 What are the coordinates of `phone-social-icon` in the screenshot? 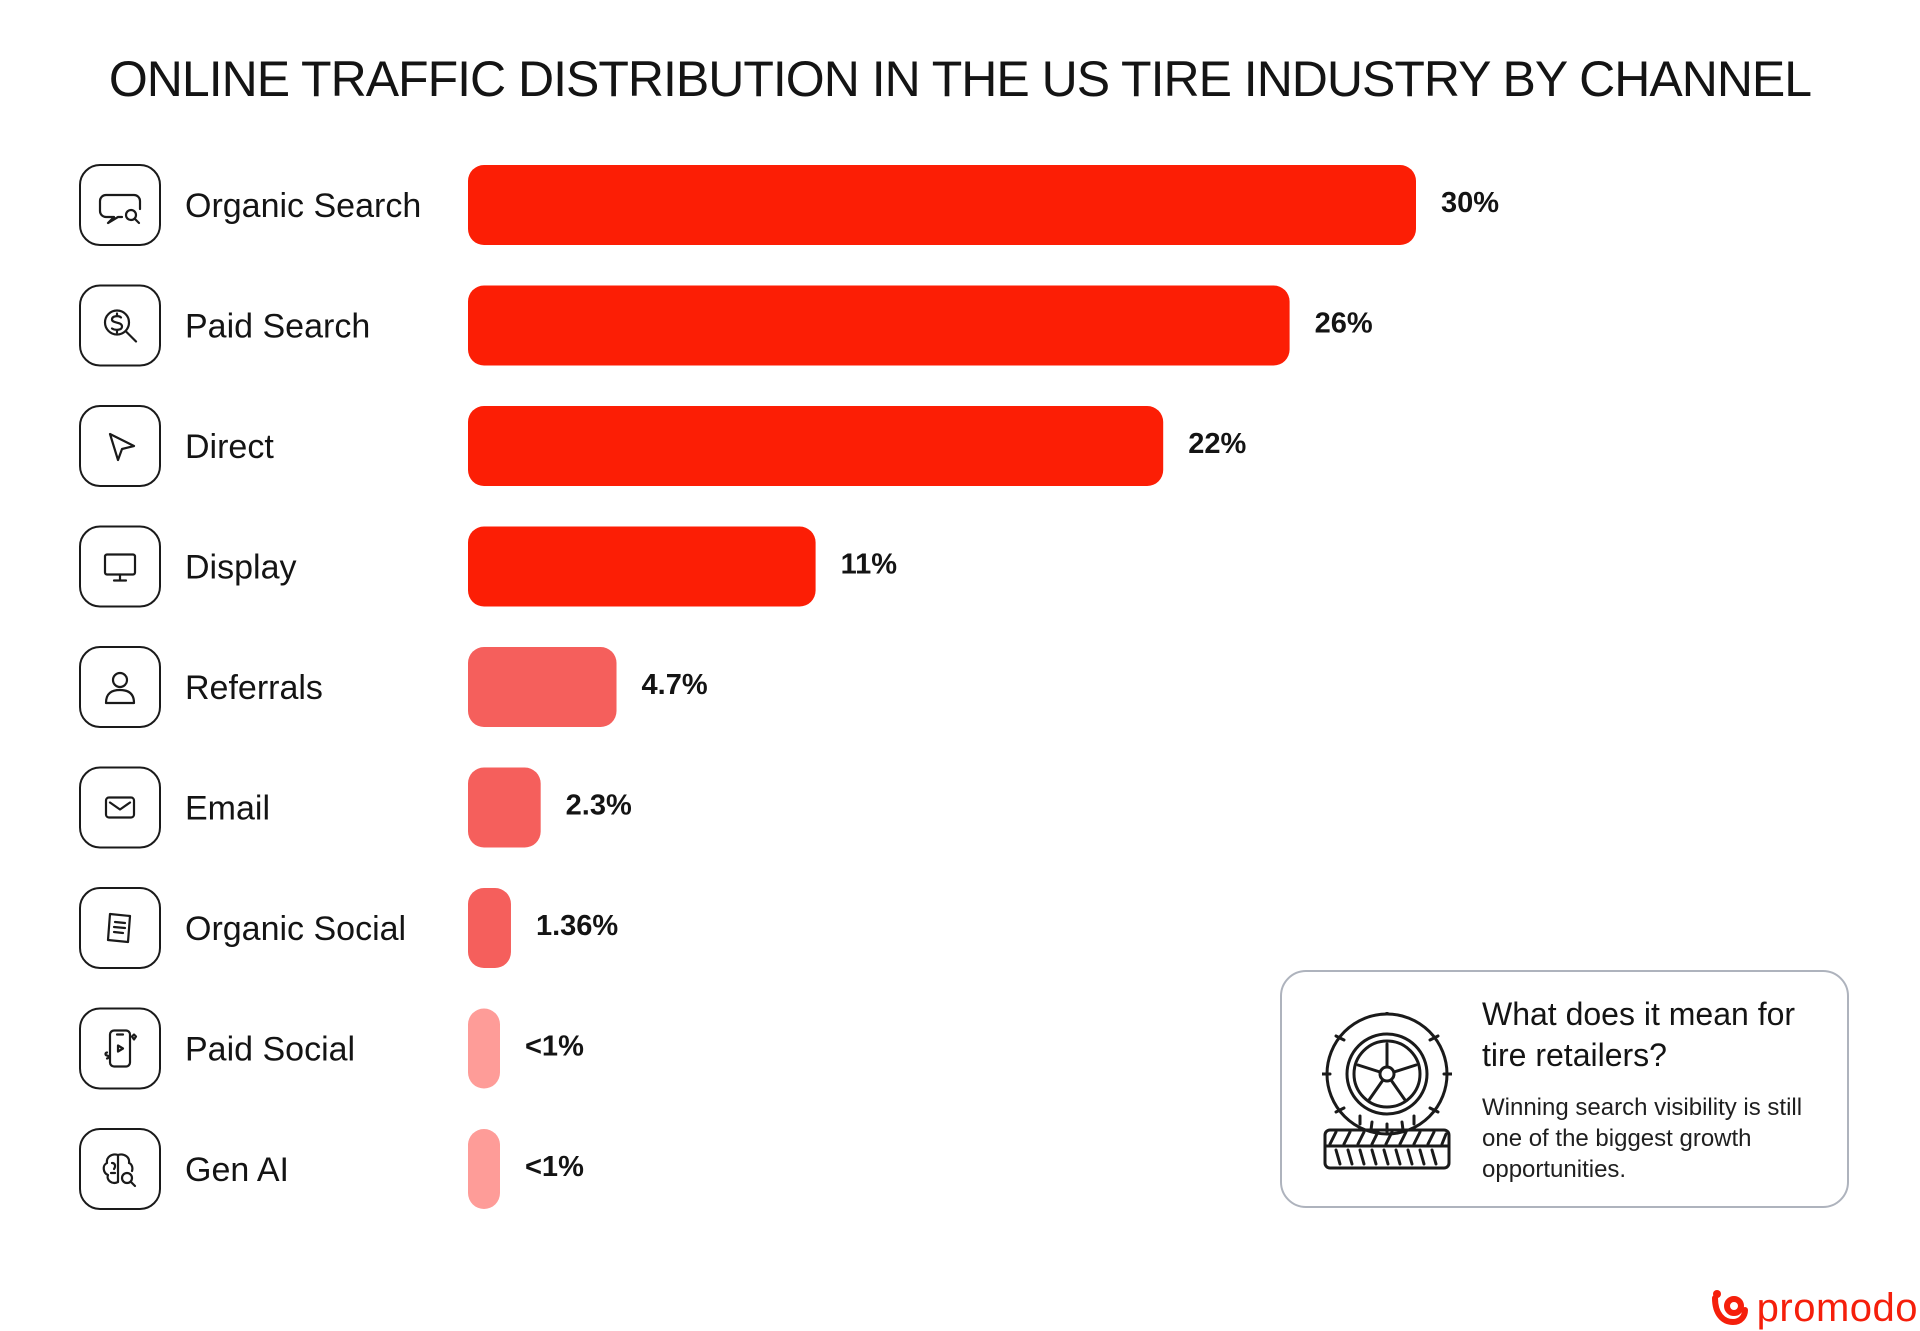 It's located at (120, 1048).